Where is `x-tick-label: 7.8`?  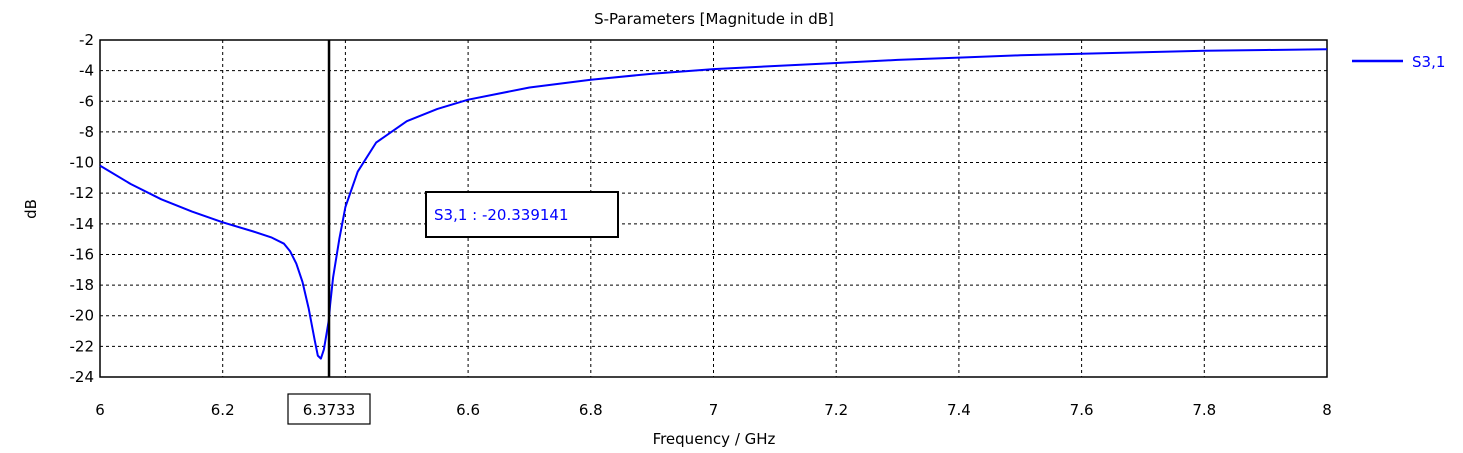
x-tick-label: 7.8 is located at coordinates (1204, 410).